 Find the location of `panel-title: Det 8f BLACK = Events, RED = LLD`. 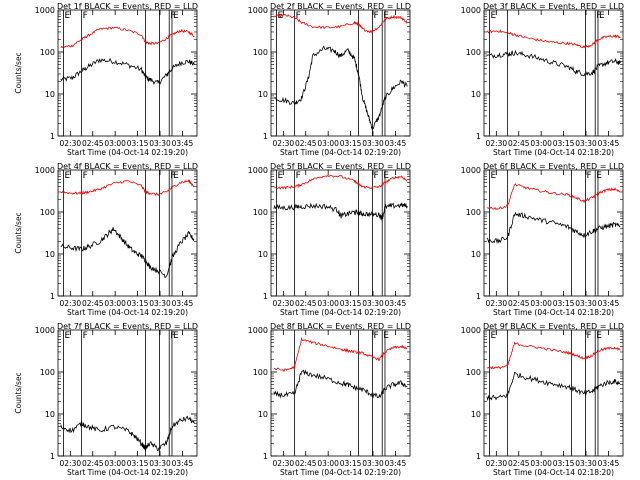

panel-title: Det 8f BLACK = Events, RED = LLD is located at coordinates (340, 326).